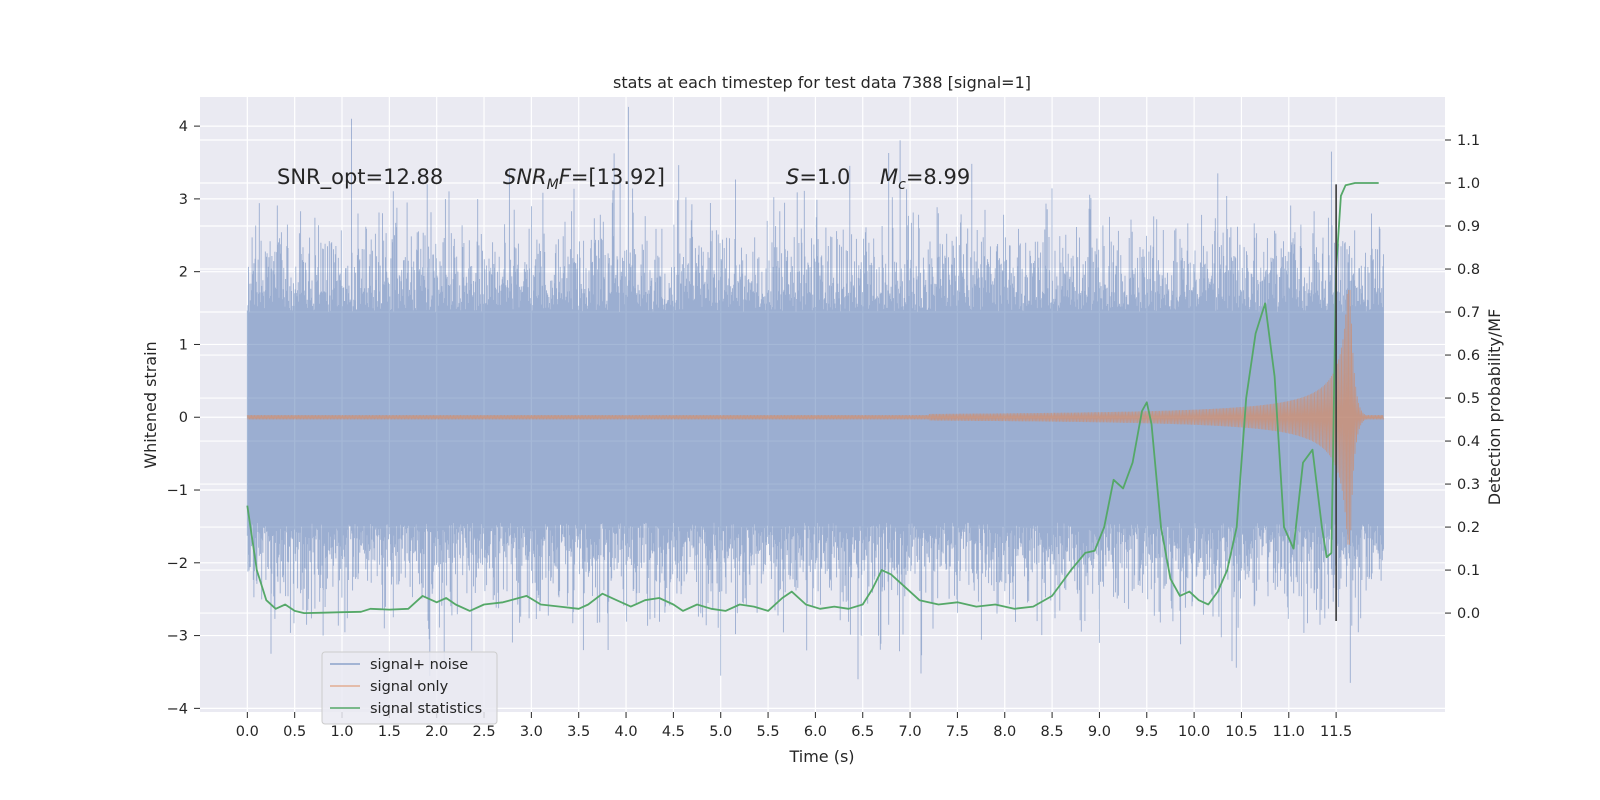 The height and width of the screenshot is (800, 1600). What do you see at coordinates (1241, 732) in the screenshot?
I see `x-tick-label-21: 10.5` at bounding box center [1241, 732].